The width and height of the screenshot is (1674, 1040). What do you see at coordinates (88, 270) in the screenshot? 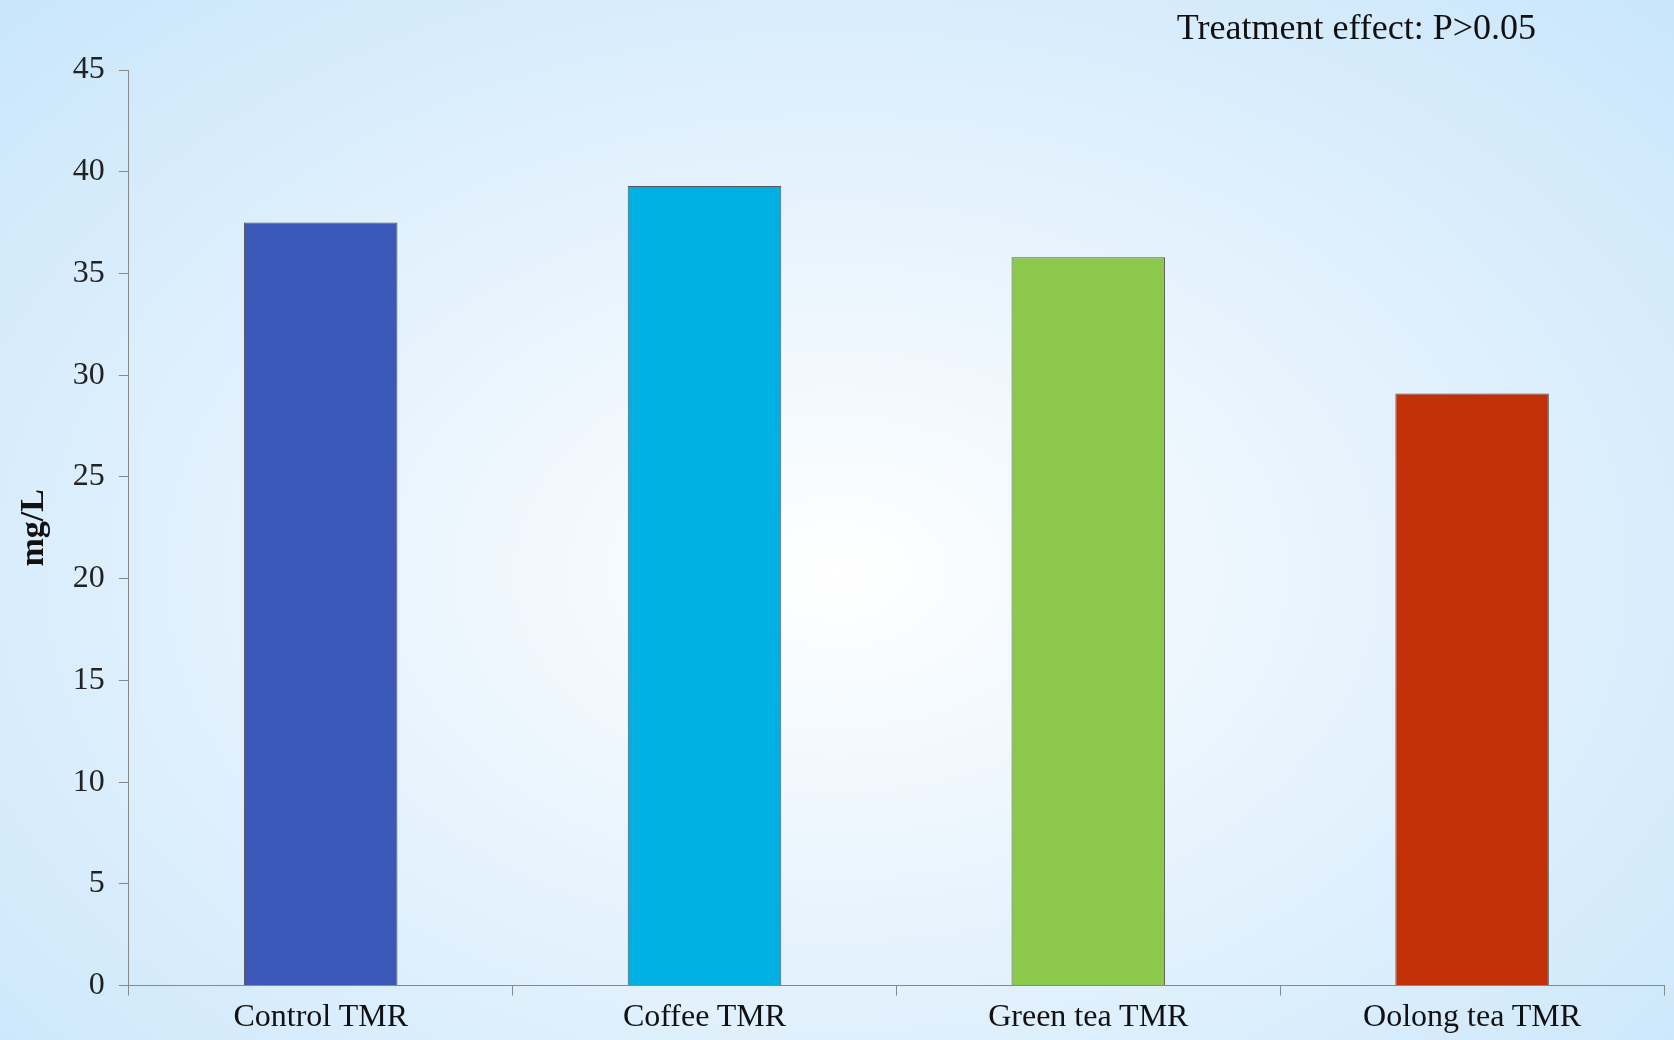
I see `y-tick-label: 35` at bounding box center [88, 270].